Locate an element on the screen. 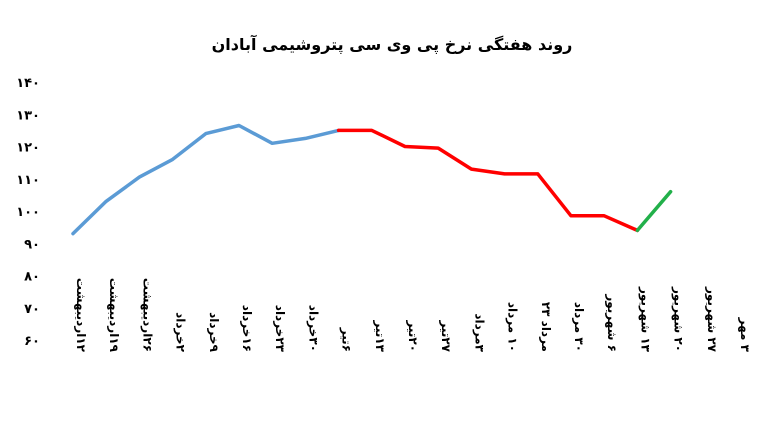 Image resolution: width=769 pixels, height=434 pixels. y-tick-label: ۱۰۰ is located at coordinates (28, 212).